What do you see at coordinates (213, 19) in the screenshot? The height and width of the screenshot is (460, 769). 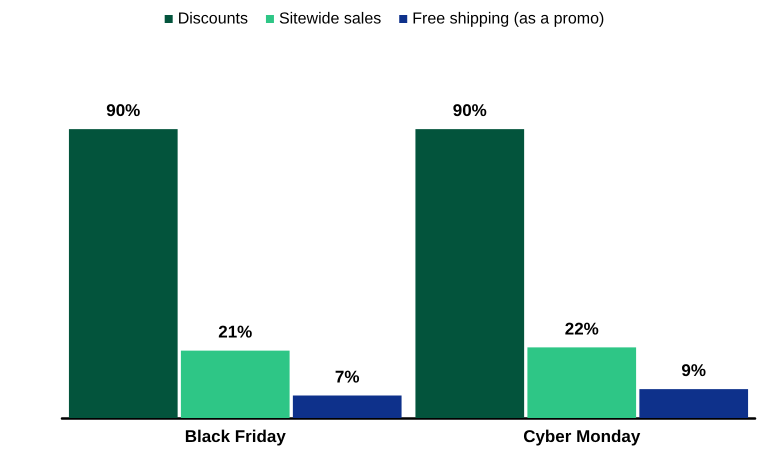 I see `legend-label: Discounts` at bounding box center [213, 19].